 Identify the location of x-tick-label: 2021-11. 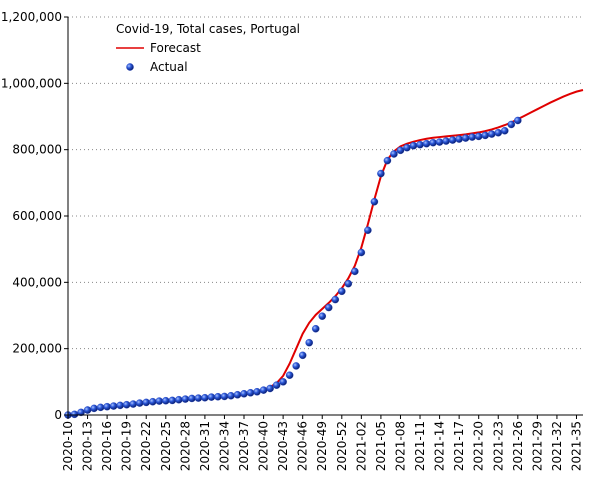
(420, 446).